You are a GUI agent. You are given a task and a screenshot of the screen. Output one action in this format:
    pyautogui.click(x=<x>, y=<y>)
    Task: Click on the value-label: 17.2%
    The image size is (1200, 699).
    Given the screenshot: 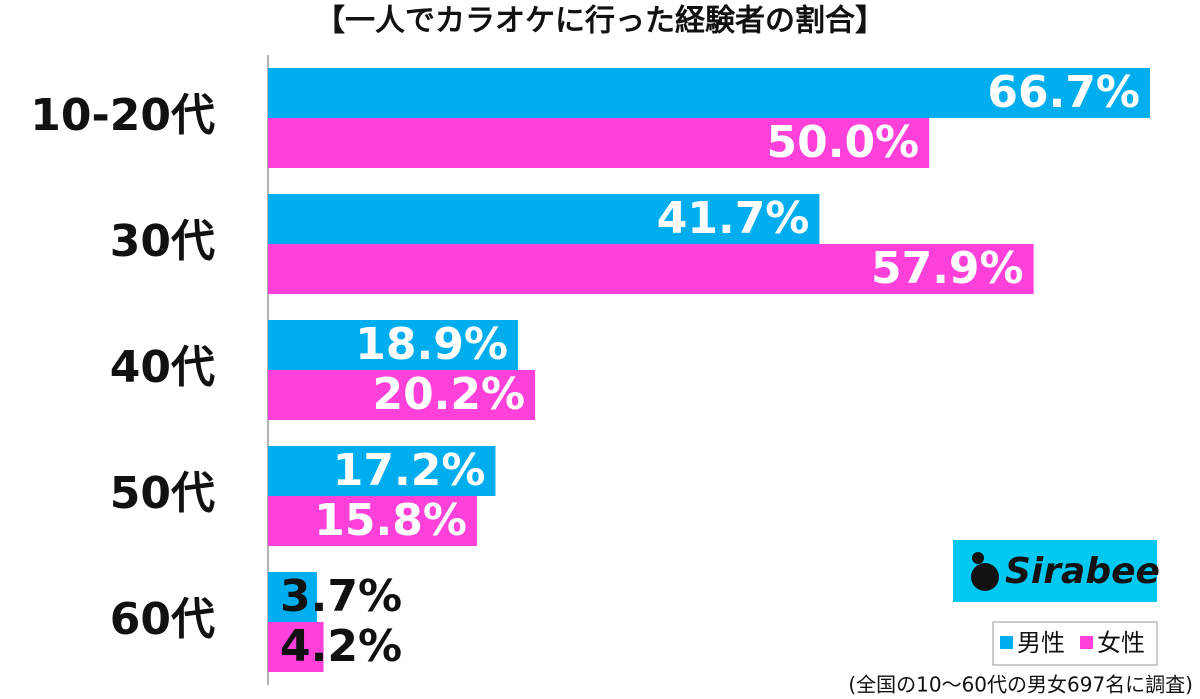 What is the action you would take?
    pyautogui.click(x=409, y=470)
    